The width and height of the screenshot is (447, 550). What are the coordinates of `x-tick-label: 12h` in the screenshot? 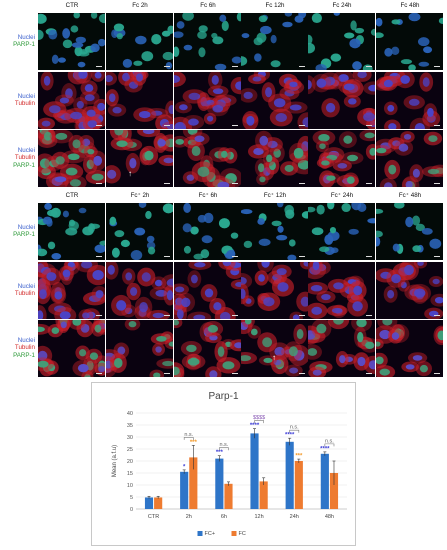 It's located at (258, 517).